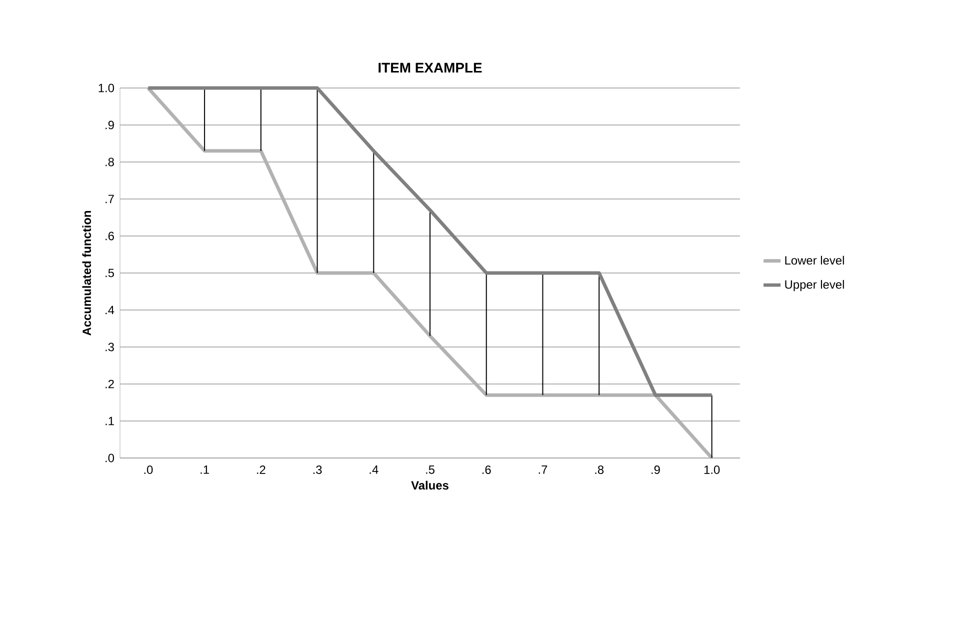 This screenshot has height=639, width=972. Describe the element at coordinates (430, 470) in the screenshot. I see `x-tick-label: .5` at that location.